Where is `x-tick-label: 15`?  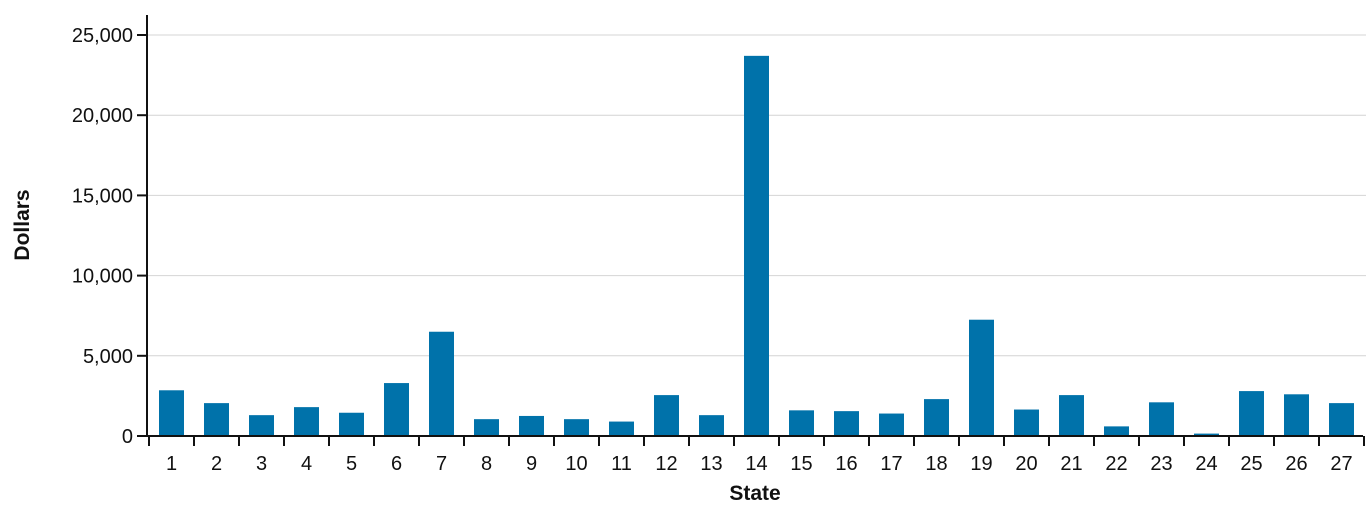 x-tick-label: 15 is located at coordinates (801, 464).